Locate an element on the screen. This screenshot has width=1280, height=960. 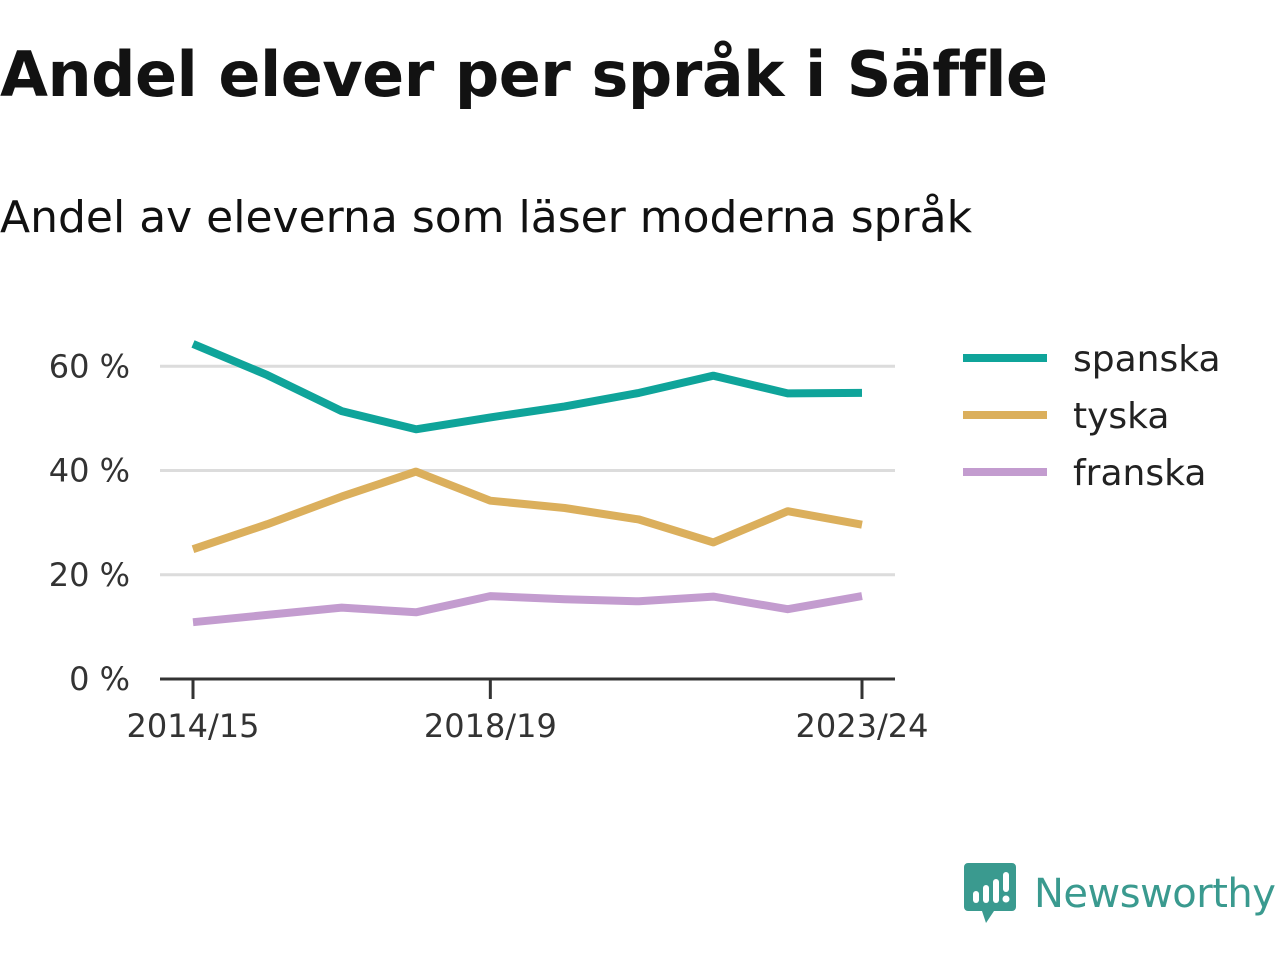
legend-label-spanska: spanska is located at coordinates (1147, 359).